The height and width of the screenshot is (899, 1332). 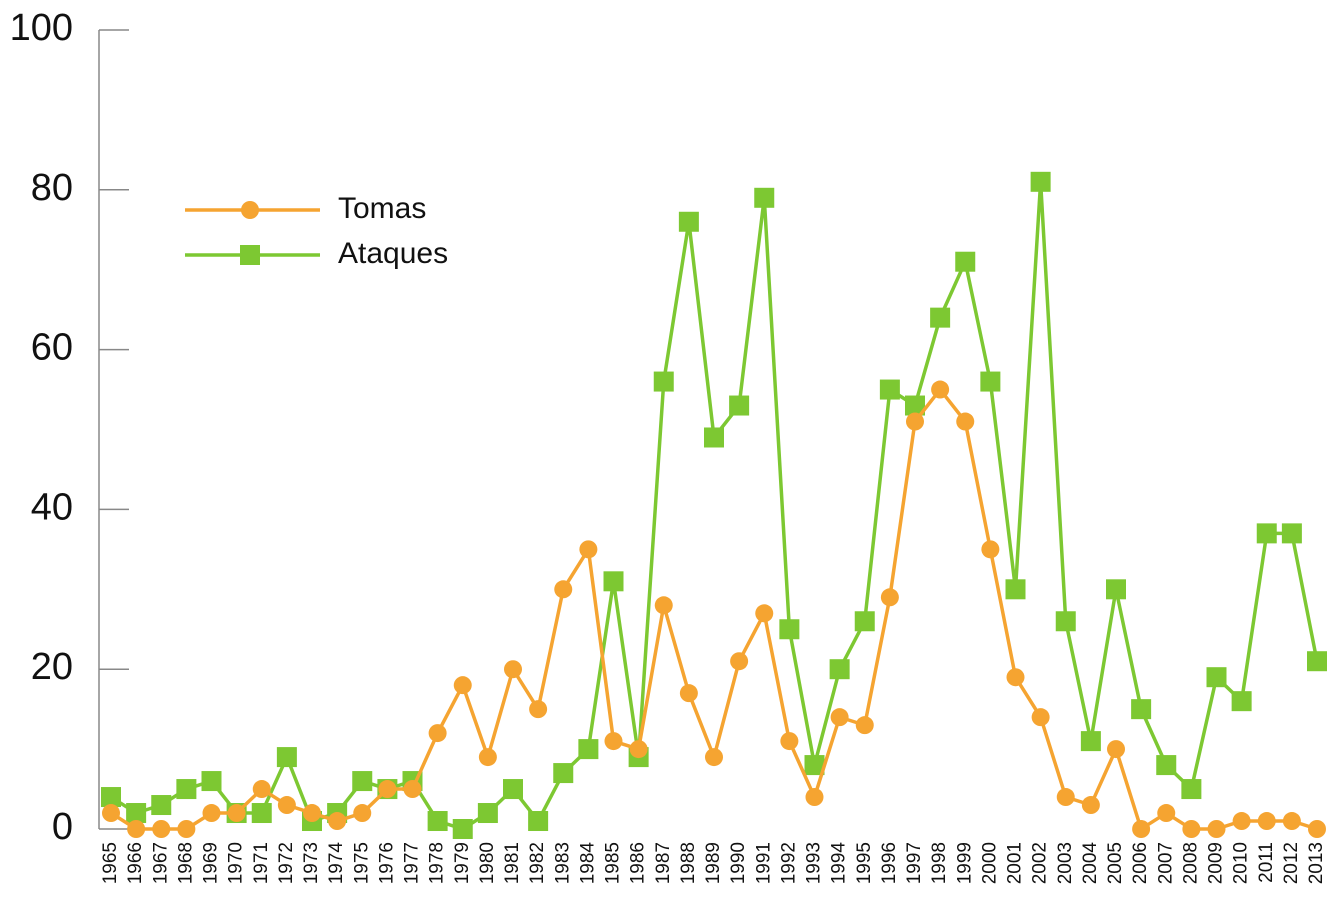 I want to click on x-tick-label: 1997, so click(x=914, y=863).